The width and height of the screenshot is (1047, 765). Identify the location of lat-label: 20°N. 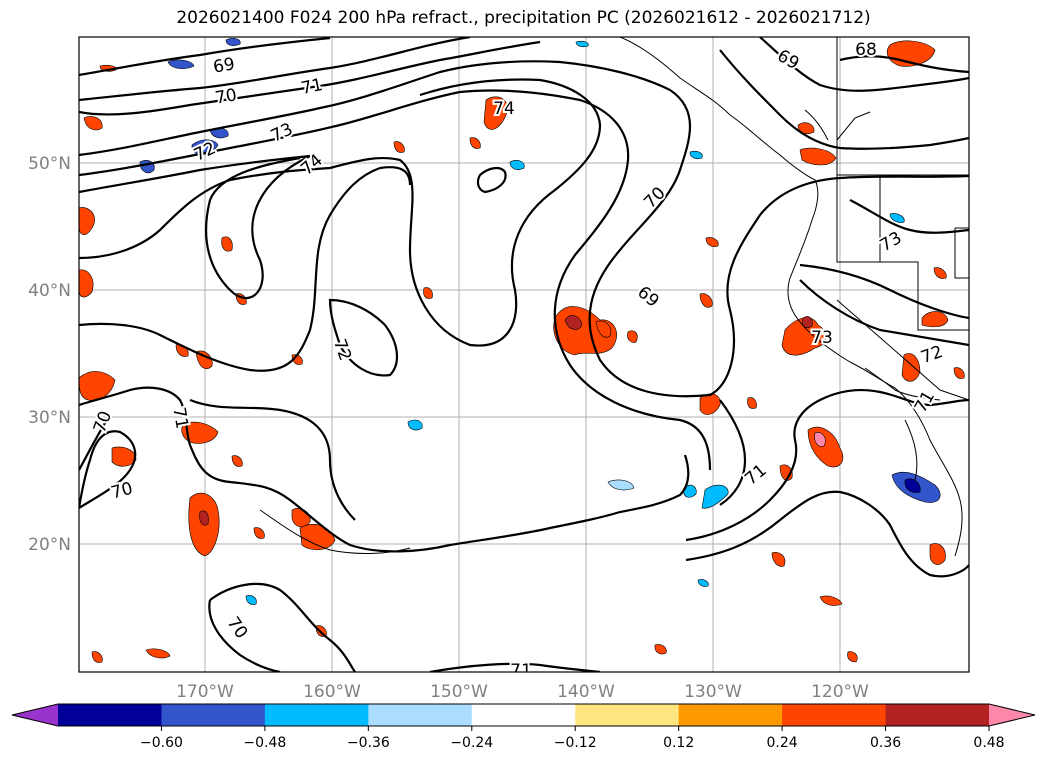
(49, 545).